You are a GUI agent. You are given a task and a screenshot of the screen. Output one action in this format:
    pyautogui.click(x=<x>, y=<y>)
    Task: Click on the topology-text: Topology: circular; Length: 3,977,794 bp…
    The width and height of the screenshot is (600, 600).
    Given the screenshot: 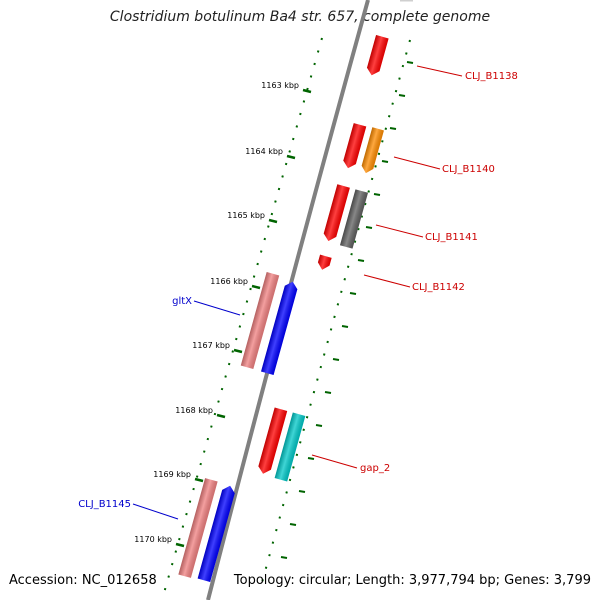 What is the action you would take?
    pyautogui.click(x=412, y=580)
    